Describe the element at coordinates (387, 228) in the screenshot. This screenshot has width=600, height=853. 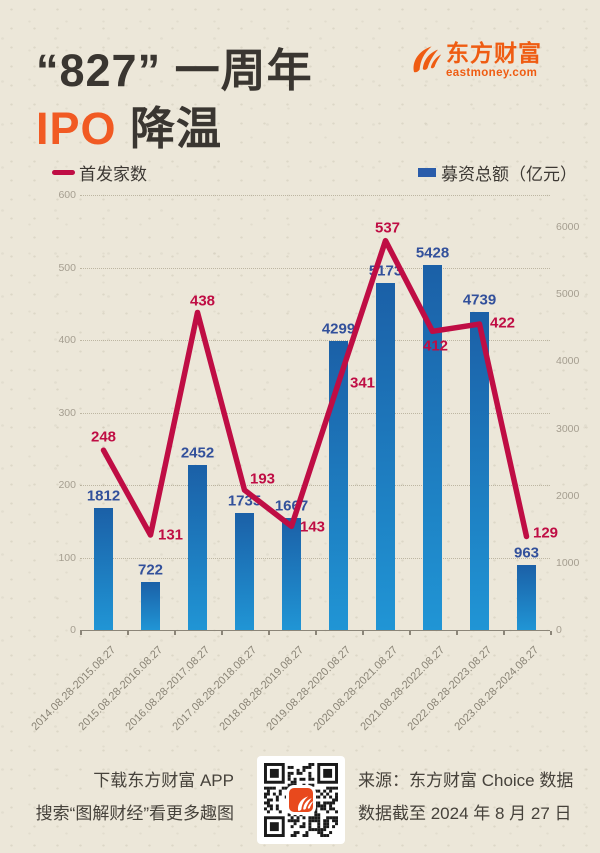
I see `line-value-label: 537` at that location.